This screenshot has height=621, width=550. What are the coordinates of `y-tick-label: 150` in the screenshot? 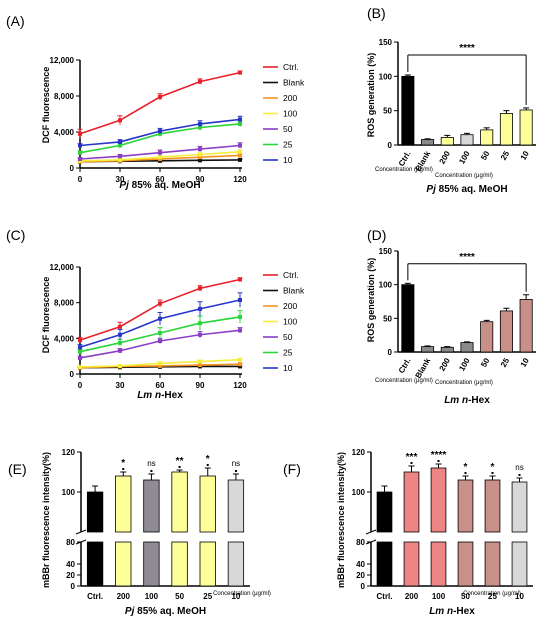 It's located at (386, 251).